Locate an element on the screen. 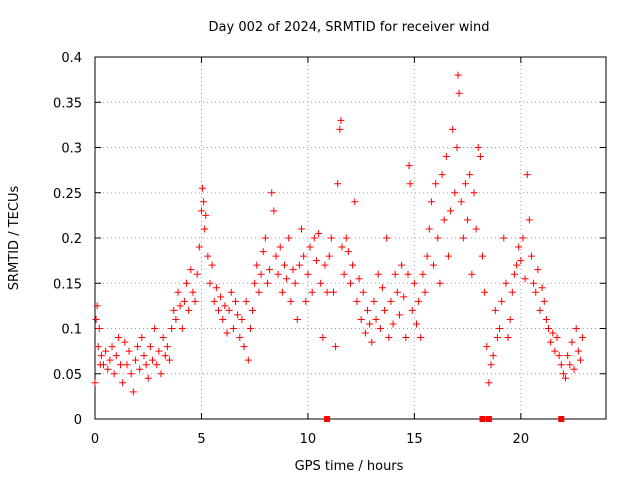 Image resolution: width=640 pixels, height=480 pixels. y-tick-label: 0 is located at coordinates (78, 420).